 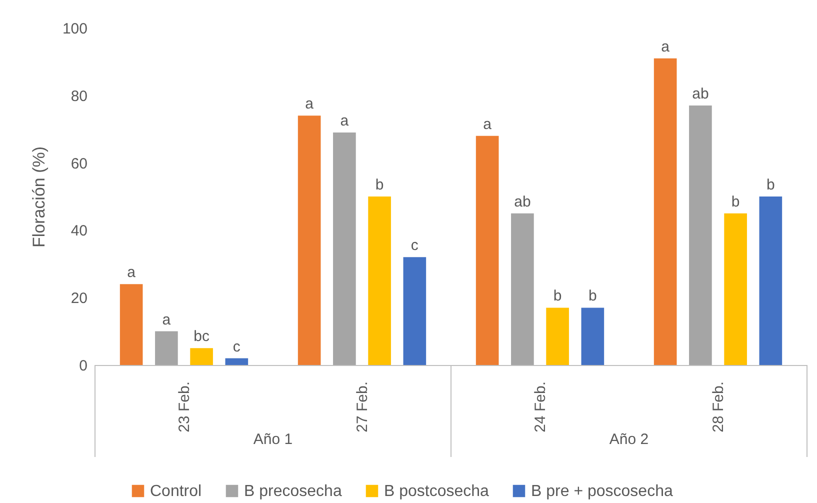 I want to click on x-tick-label: 28 Feb., so click(x=718, y=407).